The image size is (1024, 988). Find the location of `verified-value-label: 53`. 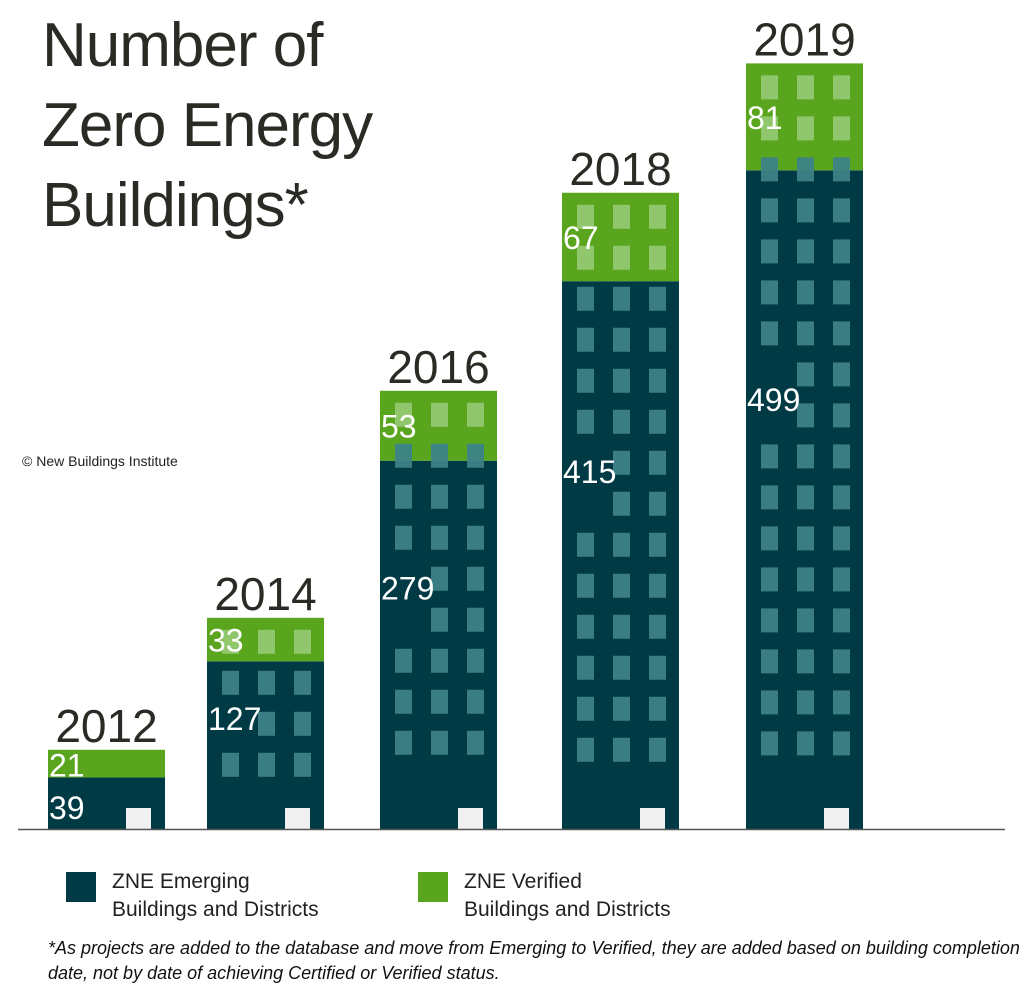

verified-value-label: 53 is located at coordinates (399, 427).